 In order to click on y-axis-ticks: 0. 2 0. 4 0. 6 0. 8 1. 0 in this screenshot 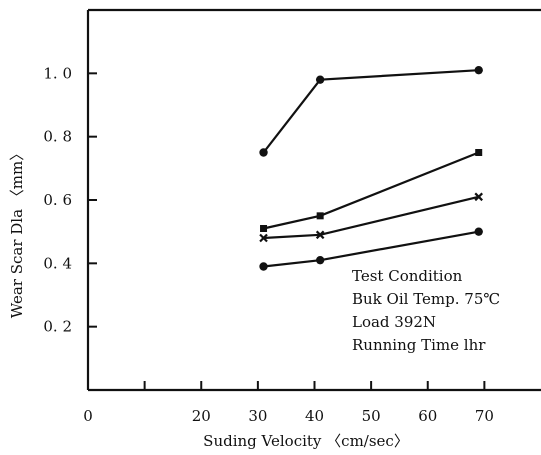, I will do `click(70, 200)`.